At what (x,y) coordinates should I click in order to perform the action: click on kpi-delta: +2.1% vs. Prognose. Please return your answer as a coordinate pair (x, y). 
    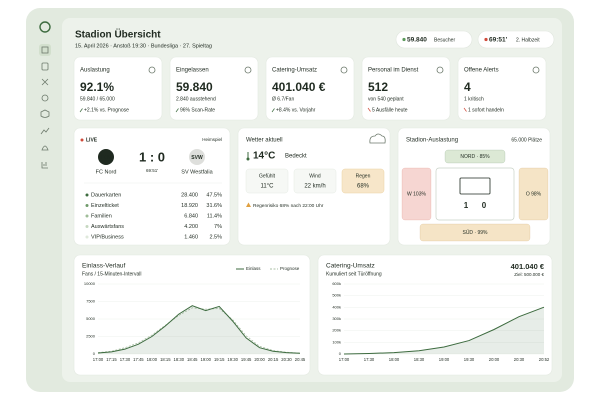
    Looking at the image, I should click on (106, 110).